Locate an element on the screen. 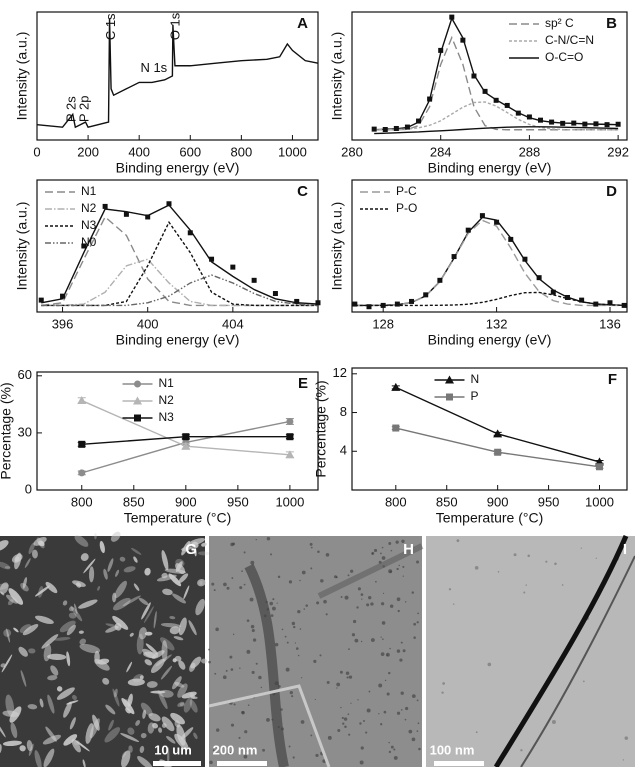 The image size is (635, 767). legend-marker is located at coordinates (137, 384).